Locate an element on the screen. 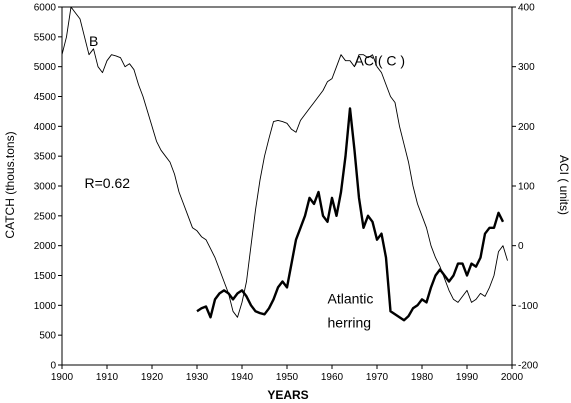  left-y-tick-label: 500 is located at coordinates (47, 336).